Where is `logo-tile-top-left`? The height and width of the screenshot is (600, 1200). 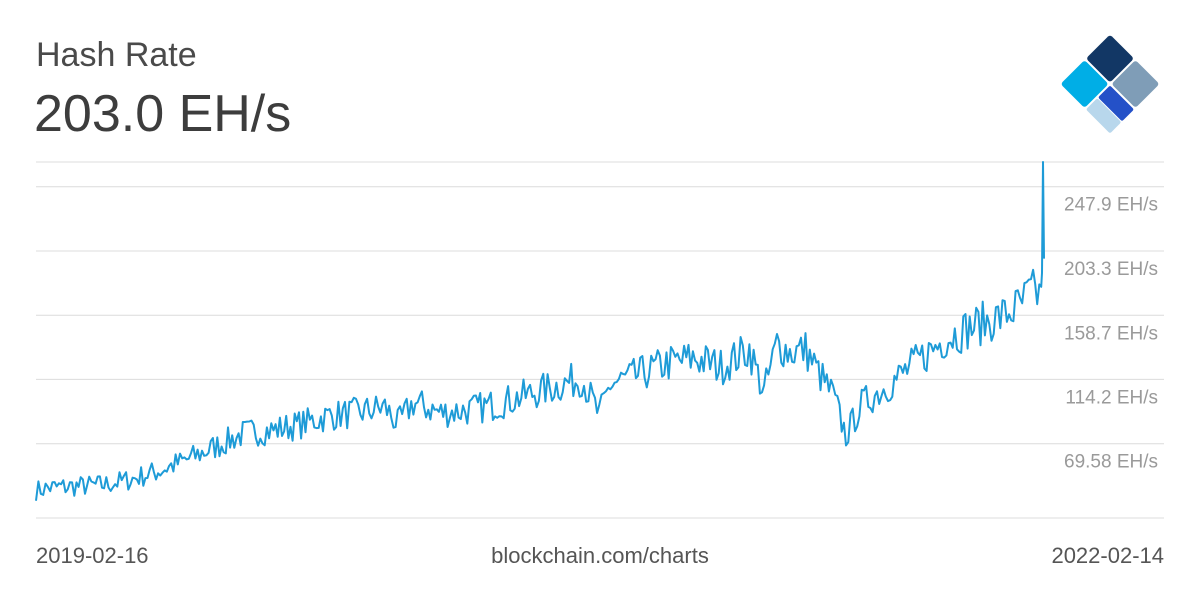 logo-tile-top-left is located at coordinates (1110, 58).